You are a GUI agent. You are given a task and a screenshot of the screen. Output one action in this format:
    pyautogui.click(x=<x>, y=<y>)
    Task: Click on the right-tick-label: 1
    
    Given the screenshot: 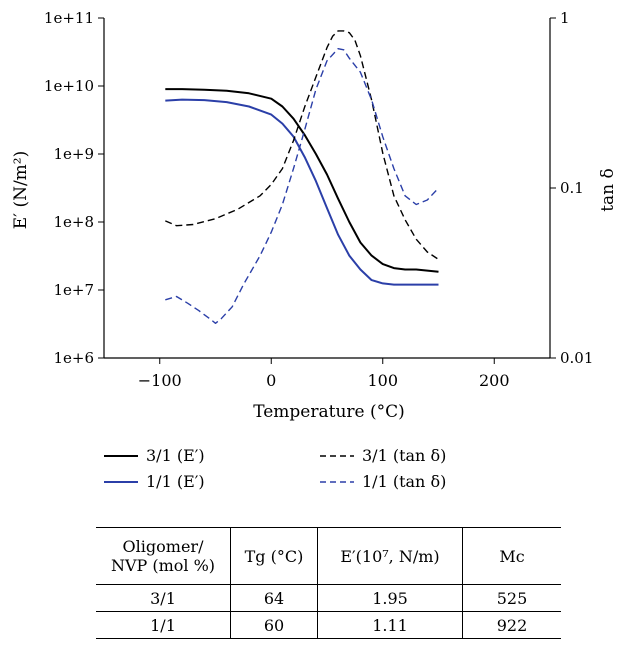 What is the action you would take?
    pyautogui.click(x=565, y=18)
    